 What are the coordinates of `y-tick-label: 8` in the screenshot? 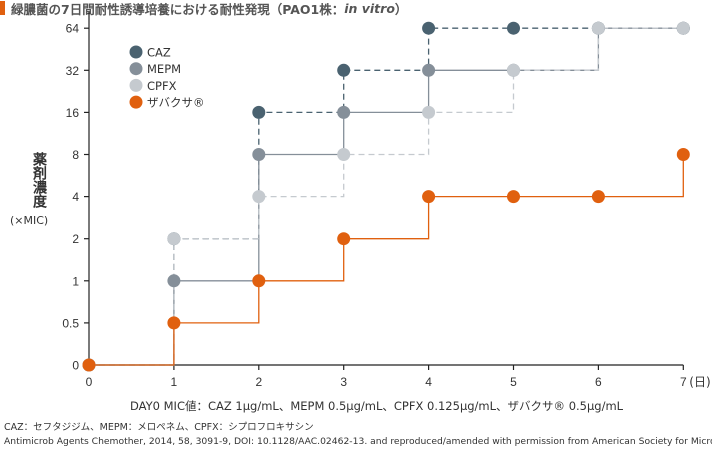 It's located at (75, 155).